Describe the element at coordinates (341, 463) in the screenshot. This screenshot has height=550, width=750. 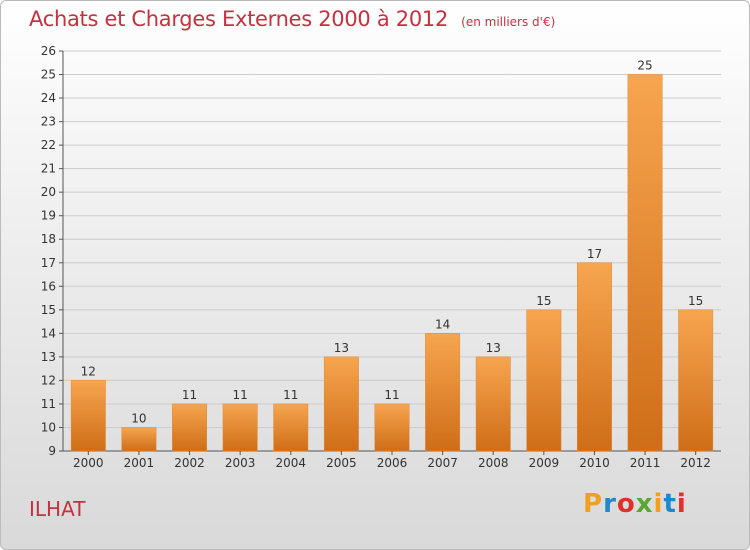
I see `x-tick-label: 2005` at that location.